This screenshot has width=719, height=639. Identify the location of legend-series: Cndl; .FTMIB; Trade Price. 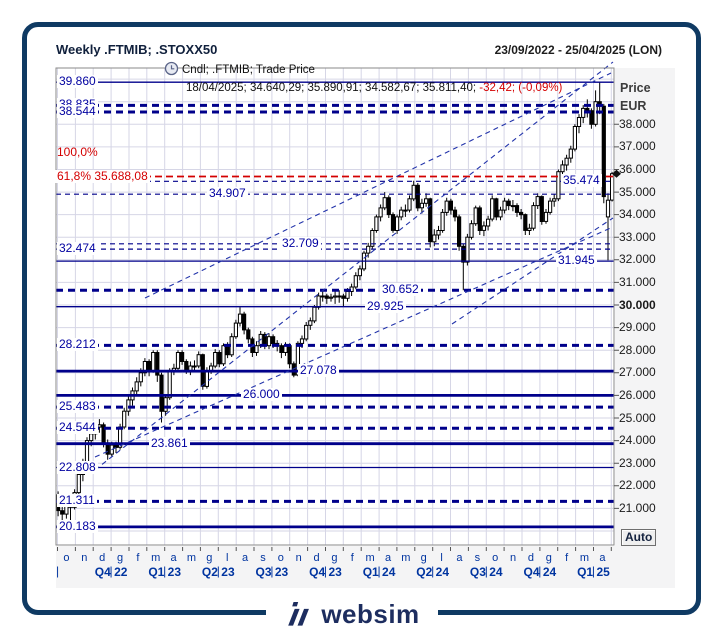
(248, 70).